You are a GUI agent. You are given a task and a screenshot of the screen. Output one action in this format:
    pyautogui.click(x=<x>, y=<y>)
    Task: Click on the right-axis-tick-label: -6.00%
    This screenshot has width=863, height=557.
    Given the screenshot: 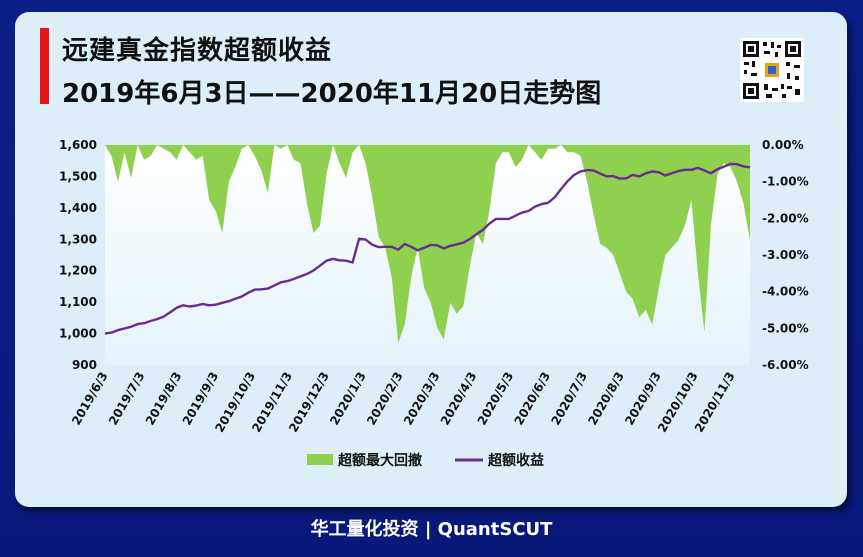 What is the action you would take?
    pyautogui.click(x=785, y=365)
    